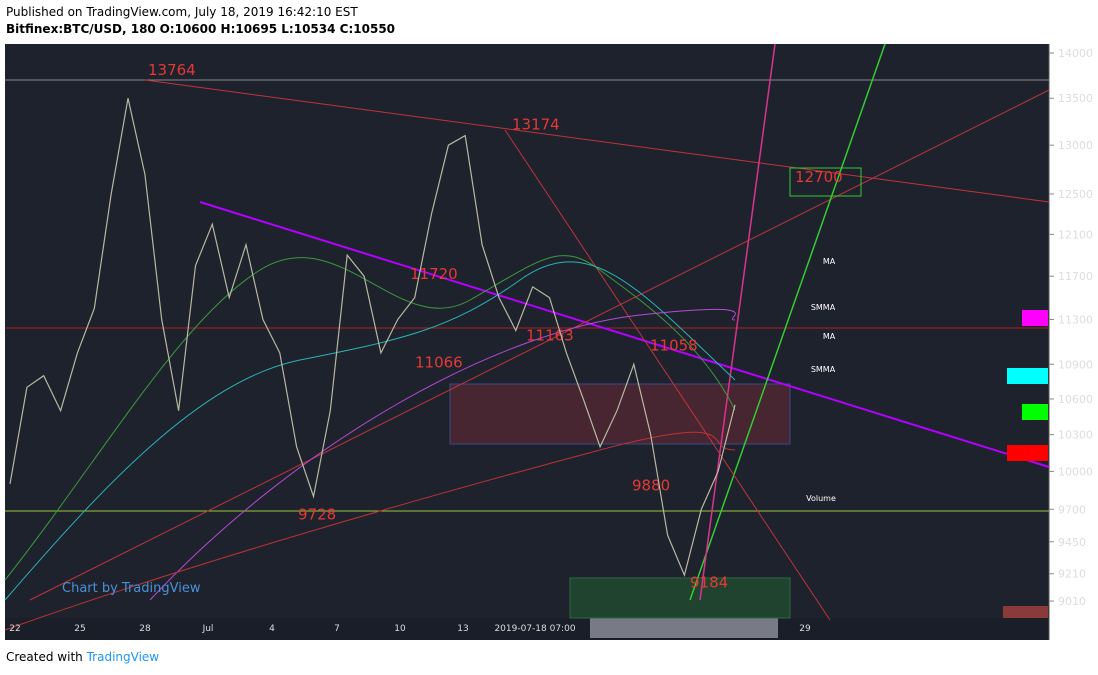 Image resolution: width=1098 pixels, height=675 pixels. Describe the element at coordinates (651, 485) in the screenshot. I see `price-annotation: 9880` at that location.